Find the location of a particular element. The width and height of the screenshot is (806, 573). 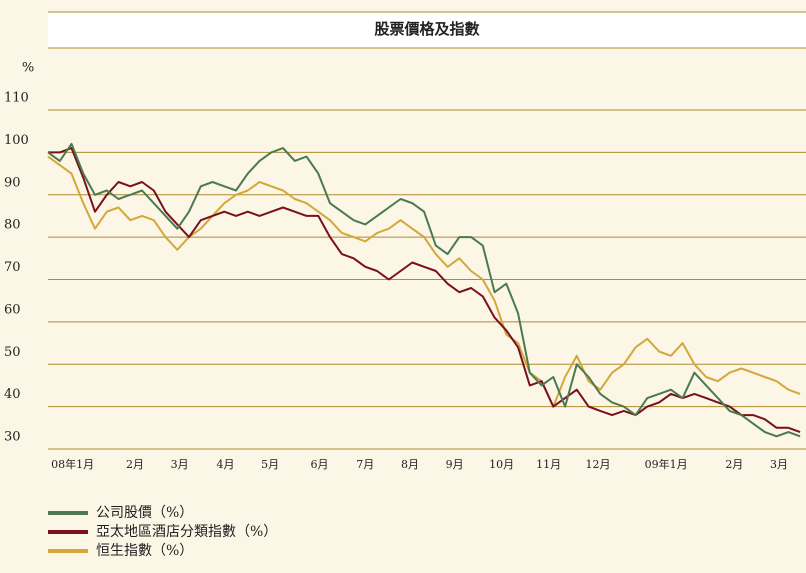

chart-title: 股票價格及指數 is located at coordinates (426, 29).